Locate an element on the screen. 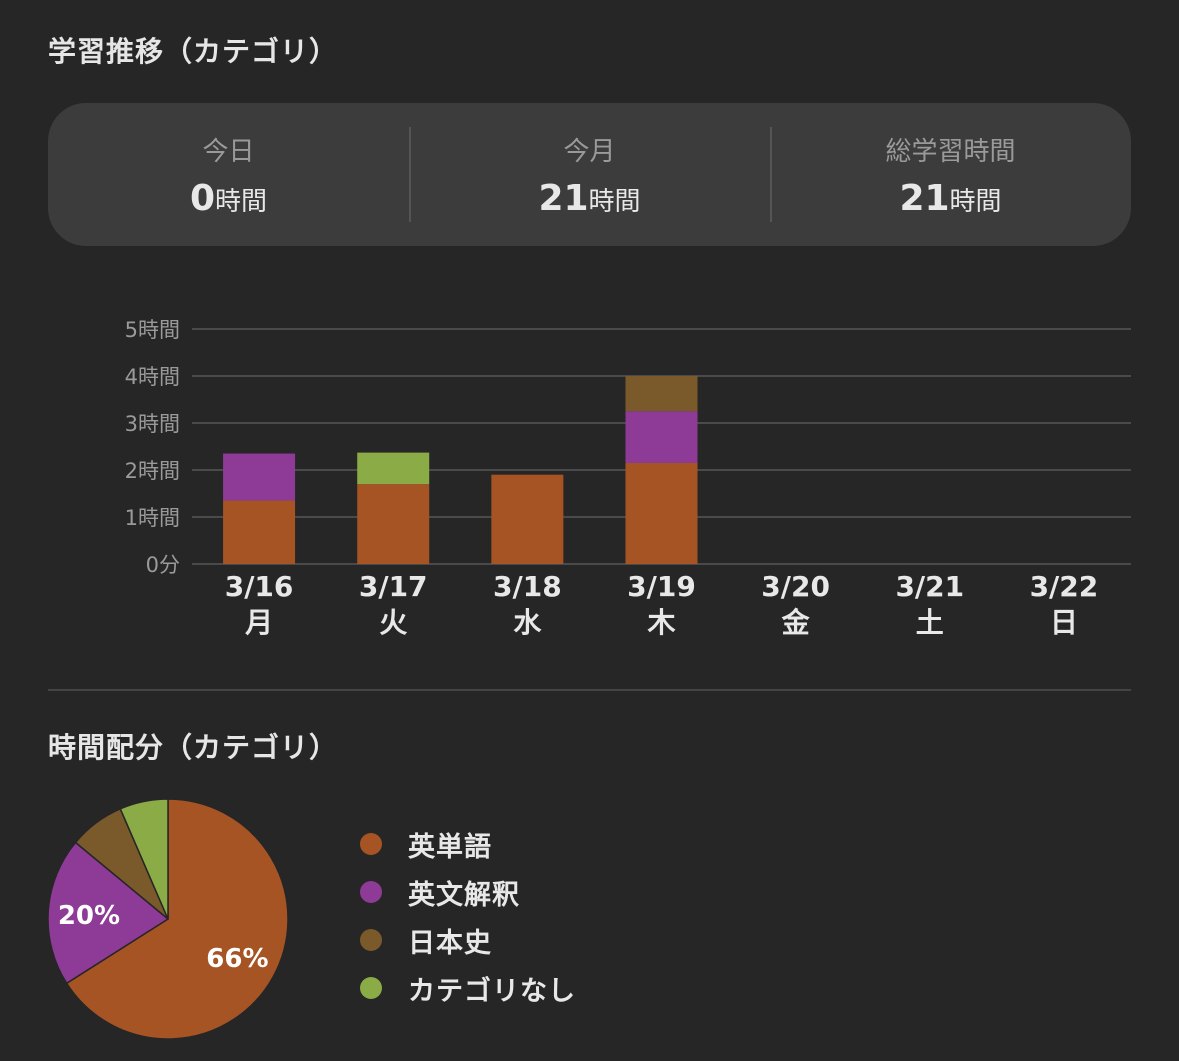 This screenshot has width=1179, height=1061. x-tick-weekday: 木 is located at coordinates (660, 622).